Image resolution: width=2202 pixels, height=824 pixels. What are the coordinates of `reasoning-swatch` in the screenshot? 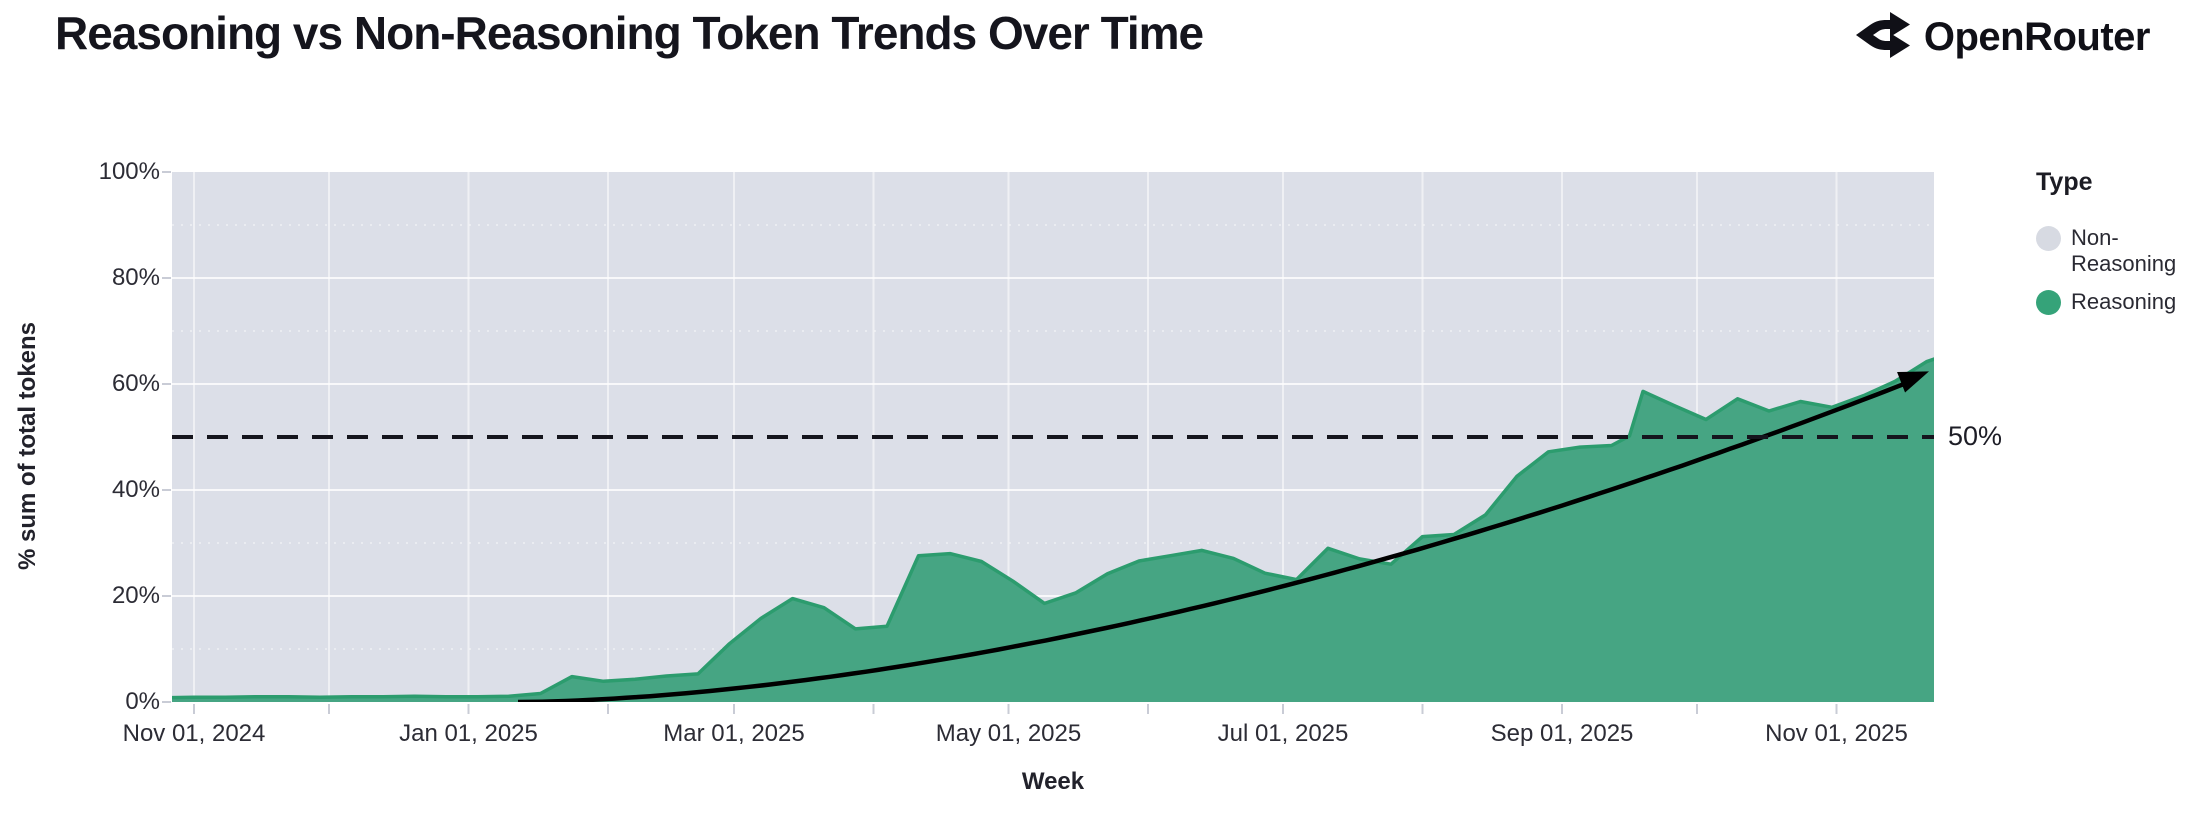 It's located at (2048, 302).